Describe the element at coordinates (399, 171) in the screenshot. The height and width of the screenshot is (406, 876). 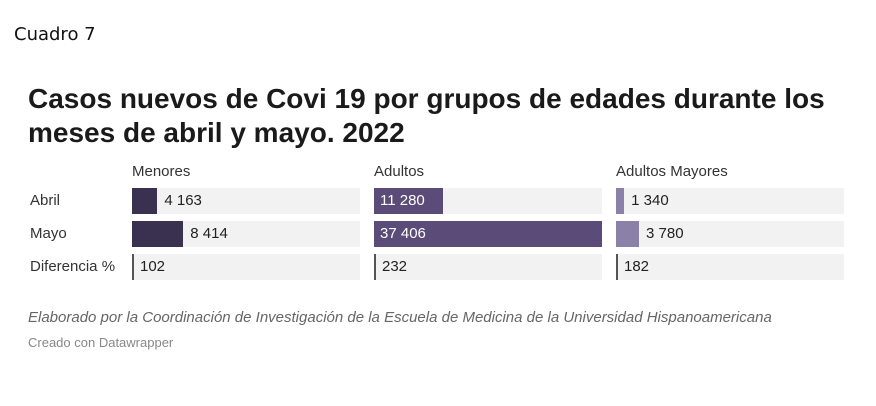
I see `column-header: Adultos` at that location.